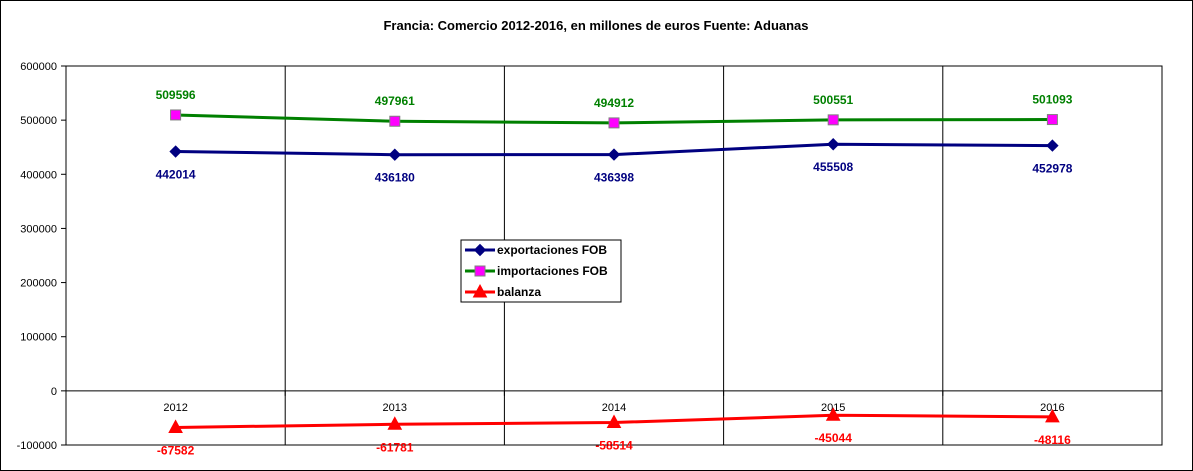 This screenshot has width=1193, height=471. What do you see at coordinates (54, 392) in the screenshot?
I see `y-tick-label: 0` at bounding box center [54, 392].